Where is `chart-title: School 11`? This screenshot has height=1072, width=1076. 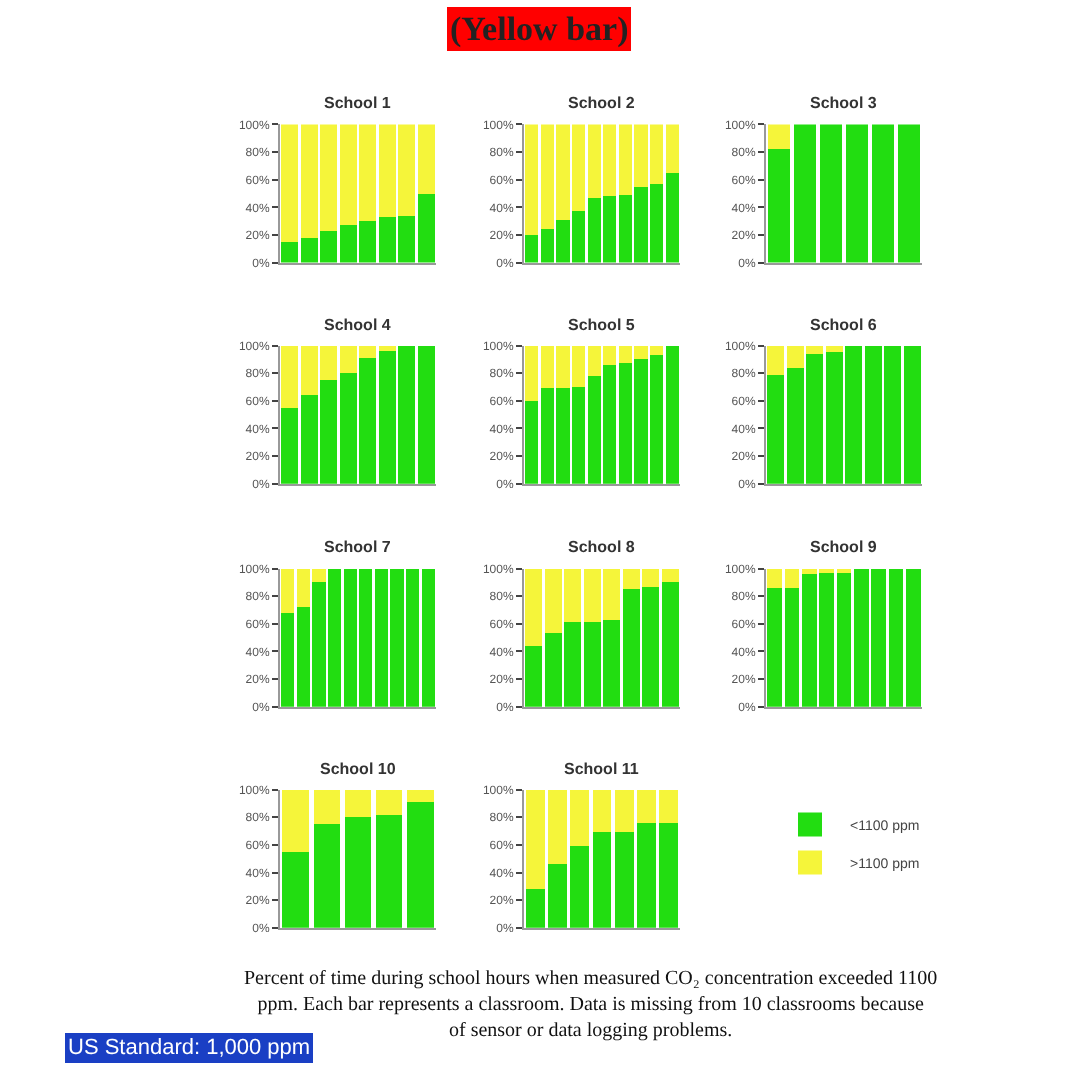
chart-title: School 11 is located at coordinates (602, 769).